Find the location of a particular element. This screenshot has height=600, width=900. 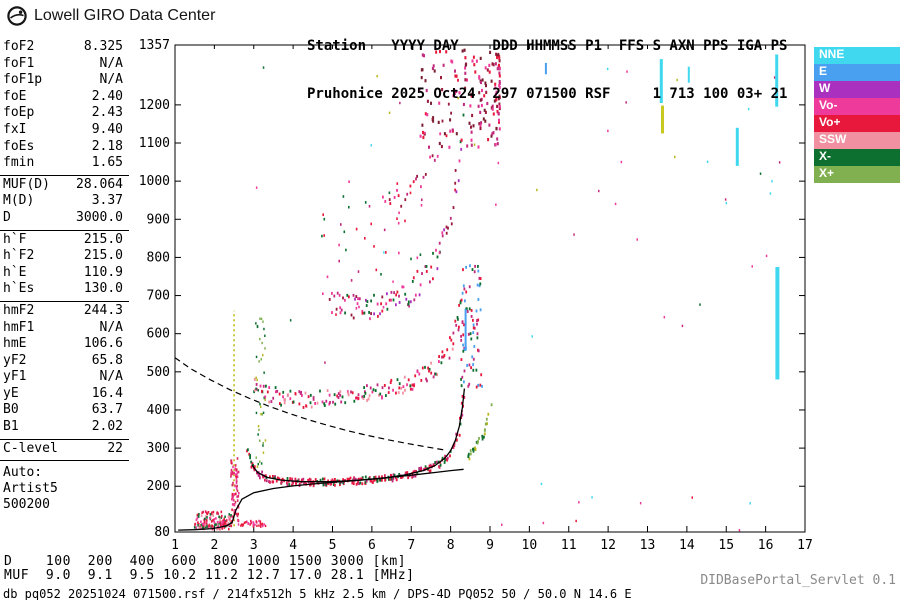

y-tick-label: 700 is located at coordinates (158, 296).